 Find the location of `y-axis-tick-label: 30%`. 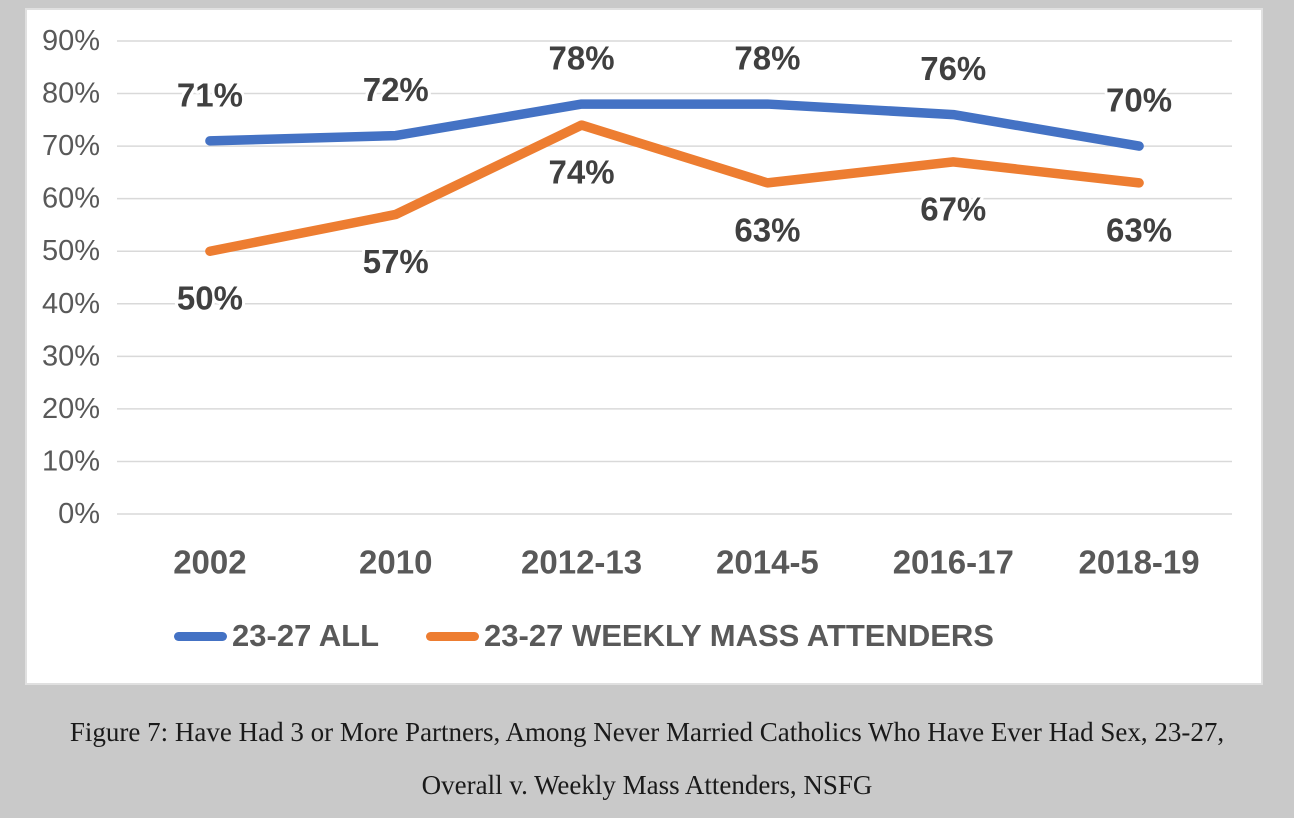

y-axis-tick-label: 30% is located at coordinates (71, 356).